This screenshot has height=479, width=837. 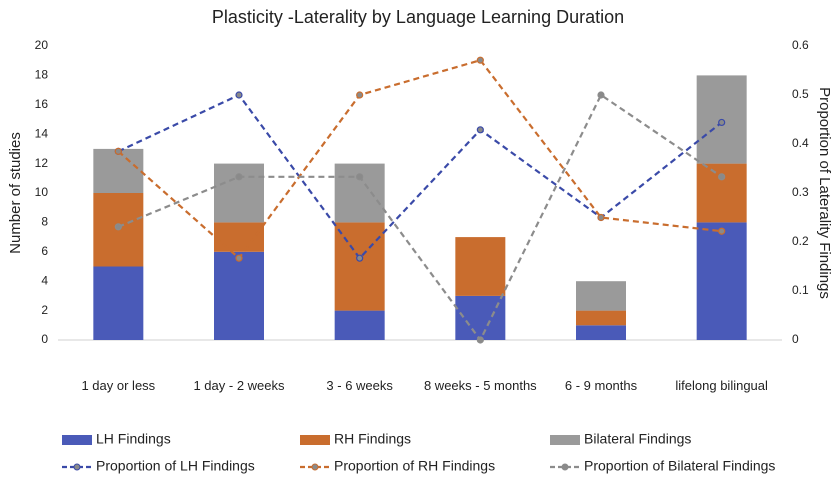 What do you see at coordinates (44, 222) in the screenshot?
I see `y-tick-label: 8` at bounding box center [44, 222].